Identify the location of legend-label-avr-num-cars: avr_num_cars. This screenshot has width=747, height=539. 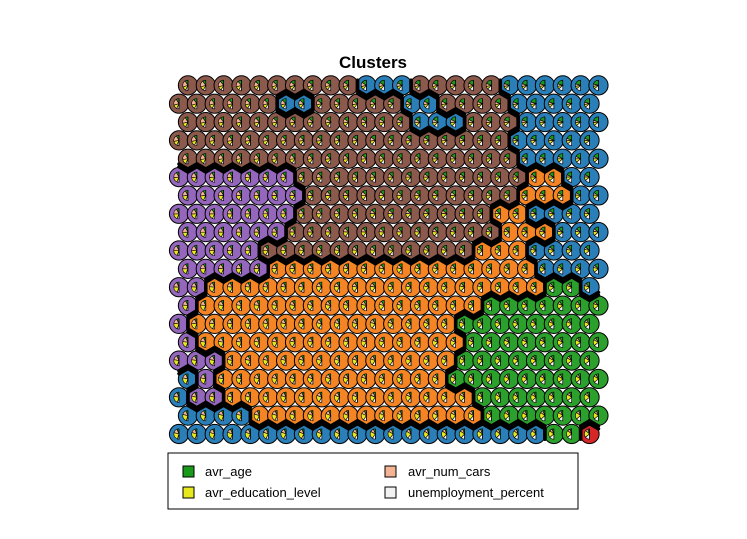
(449, 471).